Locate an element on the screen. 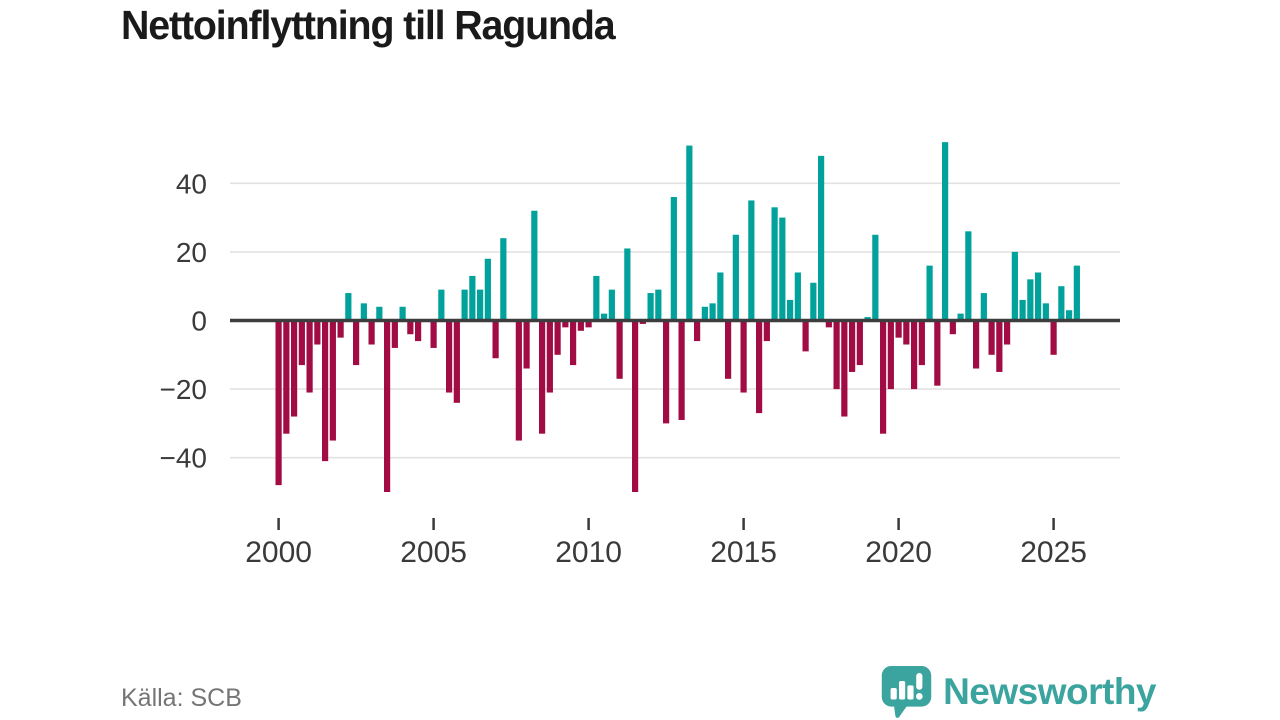  x-tick-label: 2015 is located at coordinates (743, 552).